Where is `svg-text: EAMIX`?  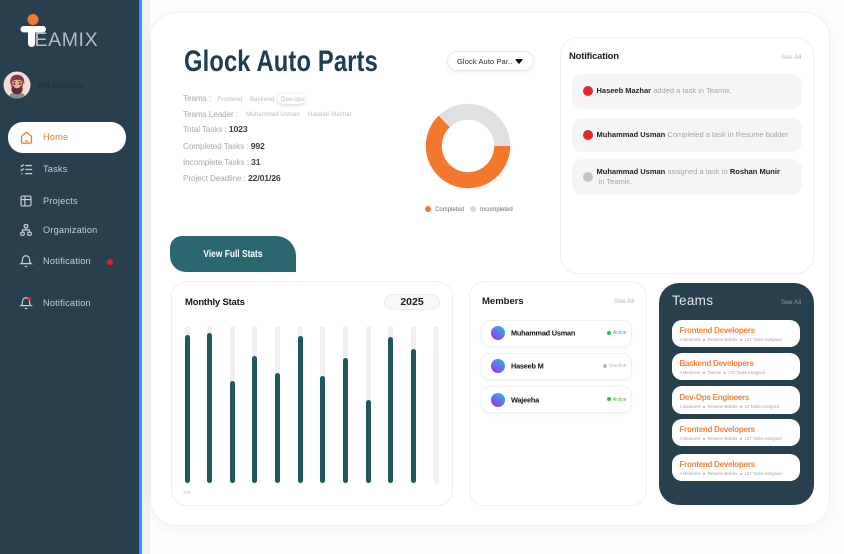
svg-text: EAMIX is located at coordinates (67, 40).